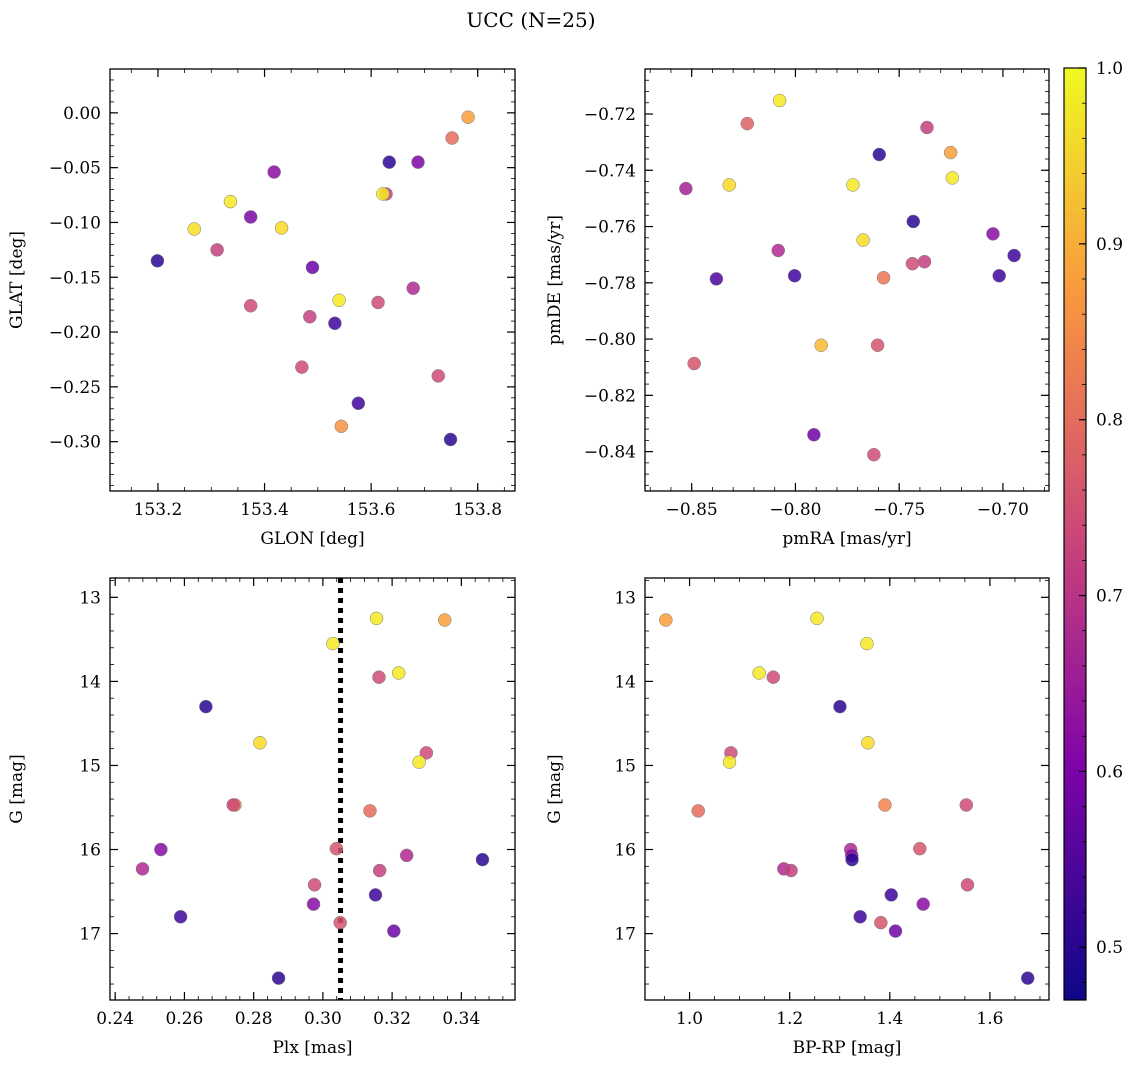  Describe the element at coordinates (625, 598) in the screenshot. I see `y-tick-label: 13` at that location.